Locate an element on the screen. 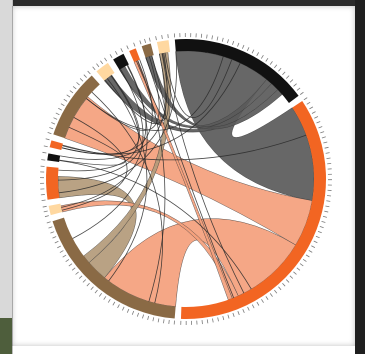 This screenshot has height=354, width=365. window-left-edge is located at coordinates (6, 177).